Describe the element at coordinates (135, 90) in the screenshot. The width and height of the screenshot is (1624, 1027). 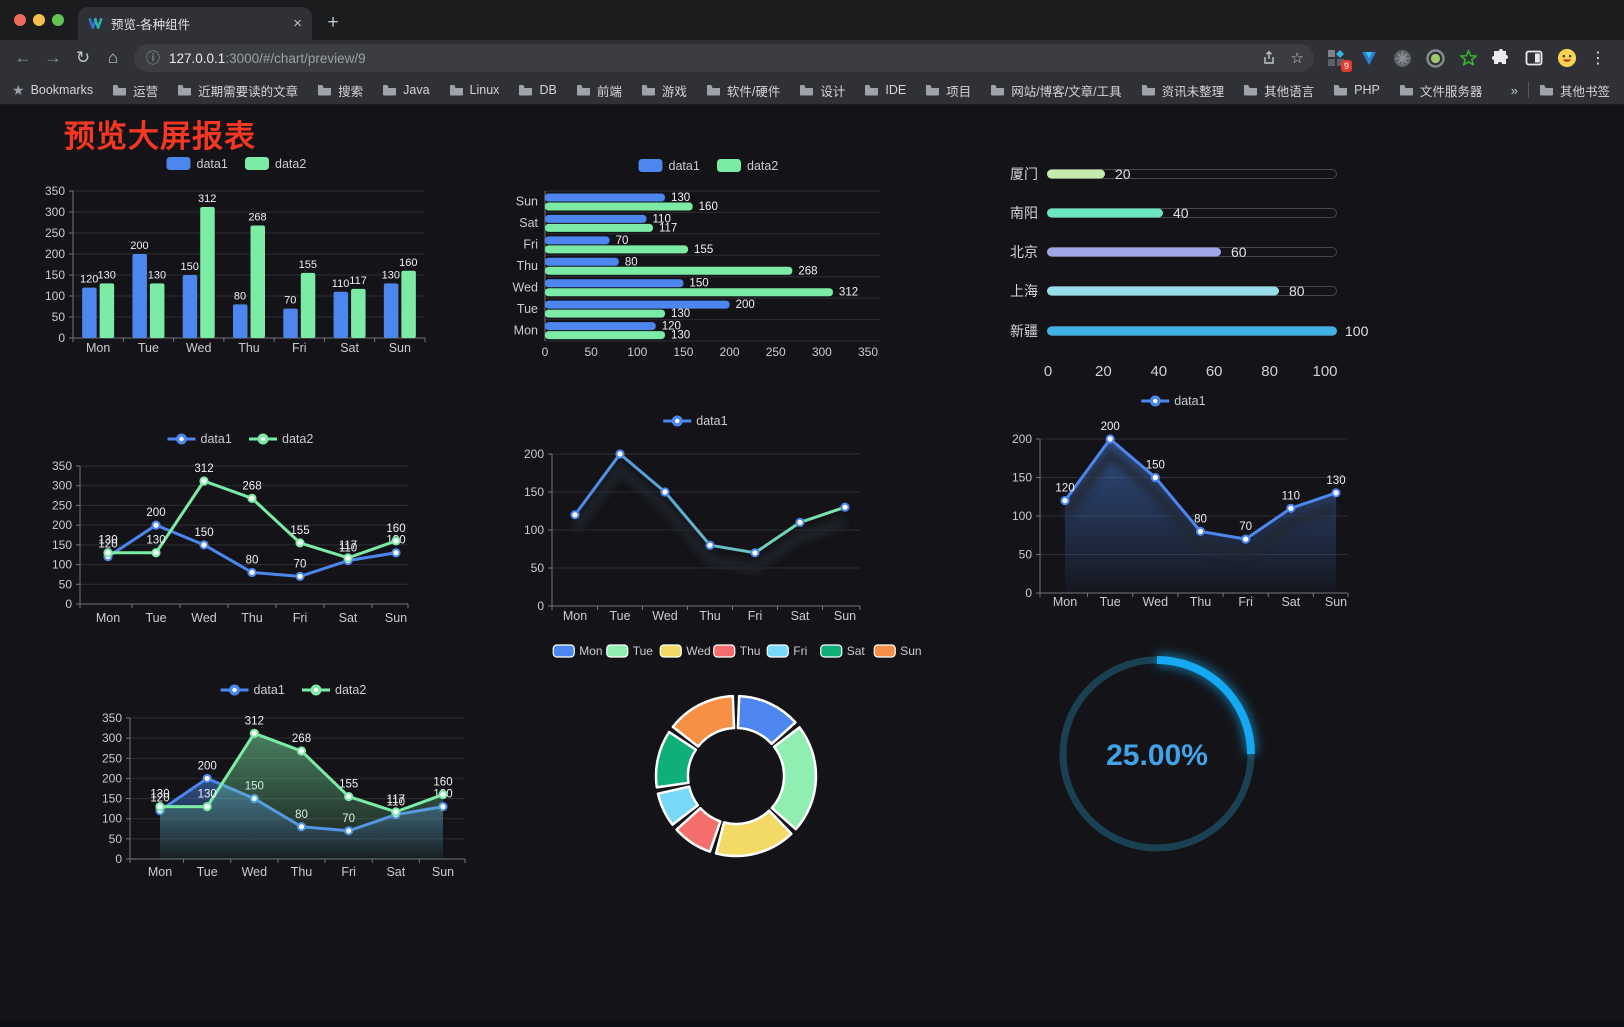
I see `bookmark-folder: 运营` at that location.